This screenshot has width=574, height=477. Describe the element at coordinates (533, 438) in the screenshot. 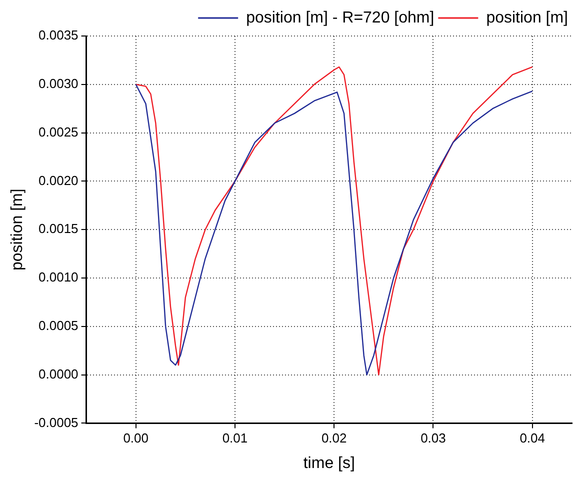

I see `x-tick-label: 0.04` at that location.